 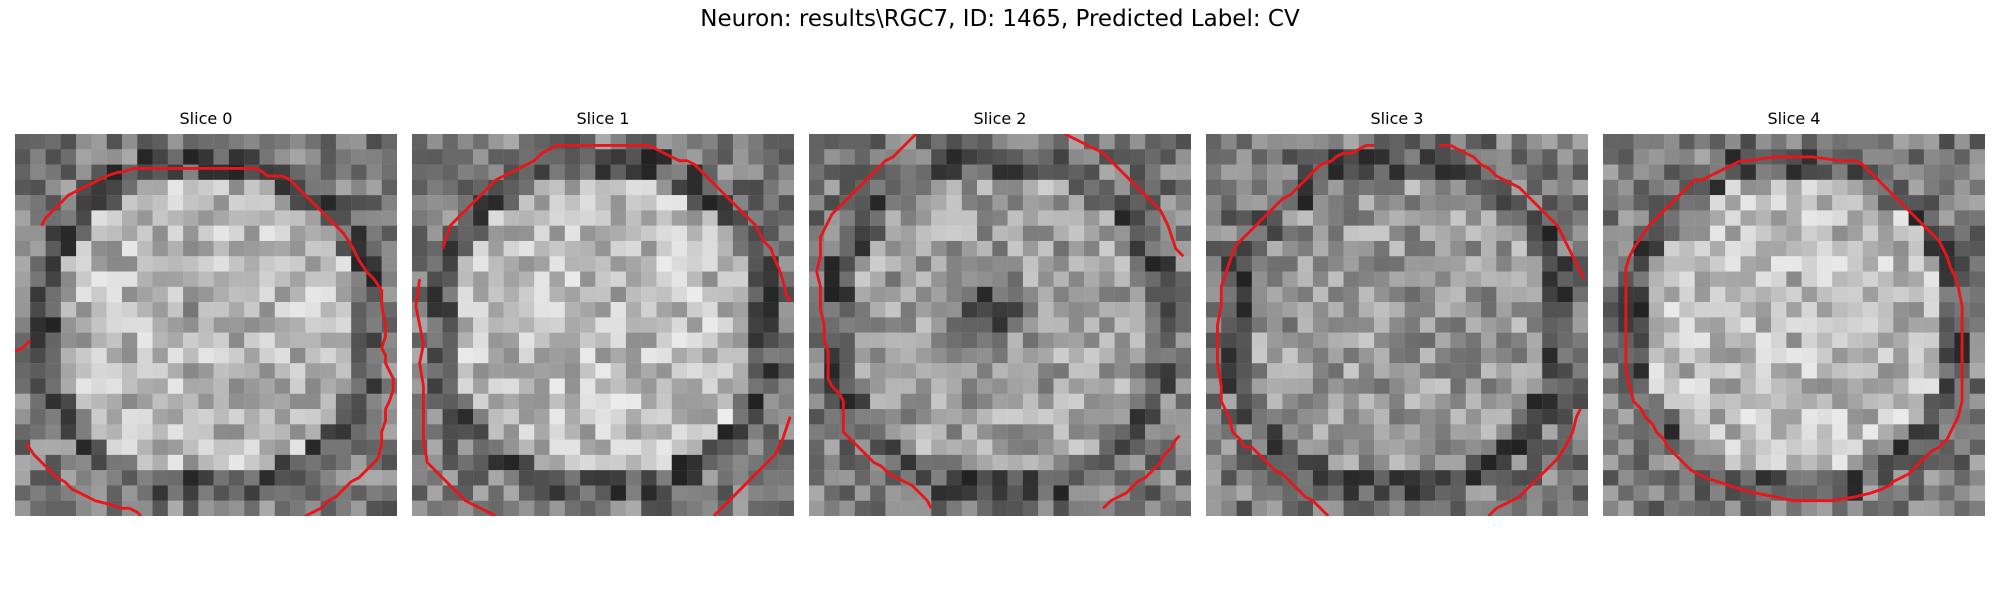 I want to click on slice-panel-2: Slice 2, so click(x=1000, y=312).